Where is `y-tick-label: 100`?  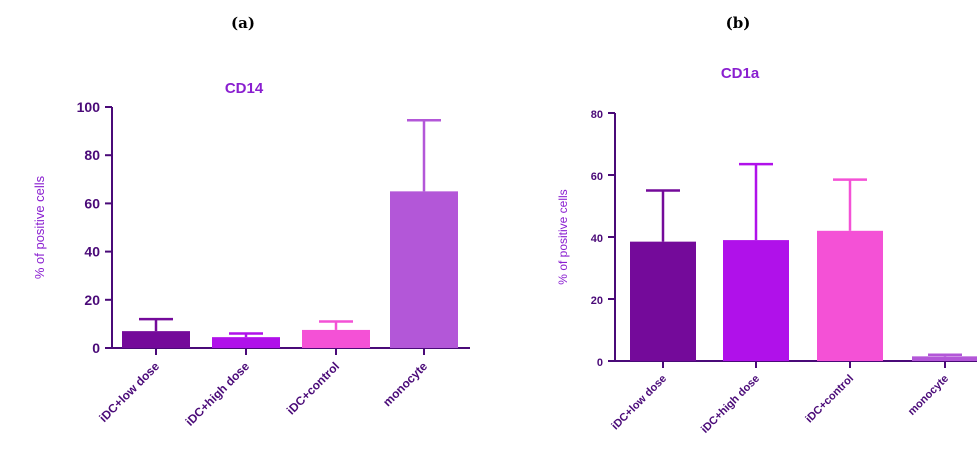 y-tick-label: 100 is located at coordinates (89, 107).